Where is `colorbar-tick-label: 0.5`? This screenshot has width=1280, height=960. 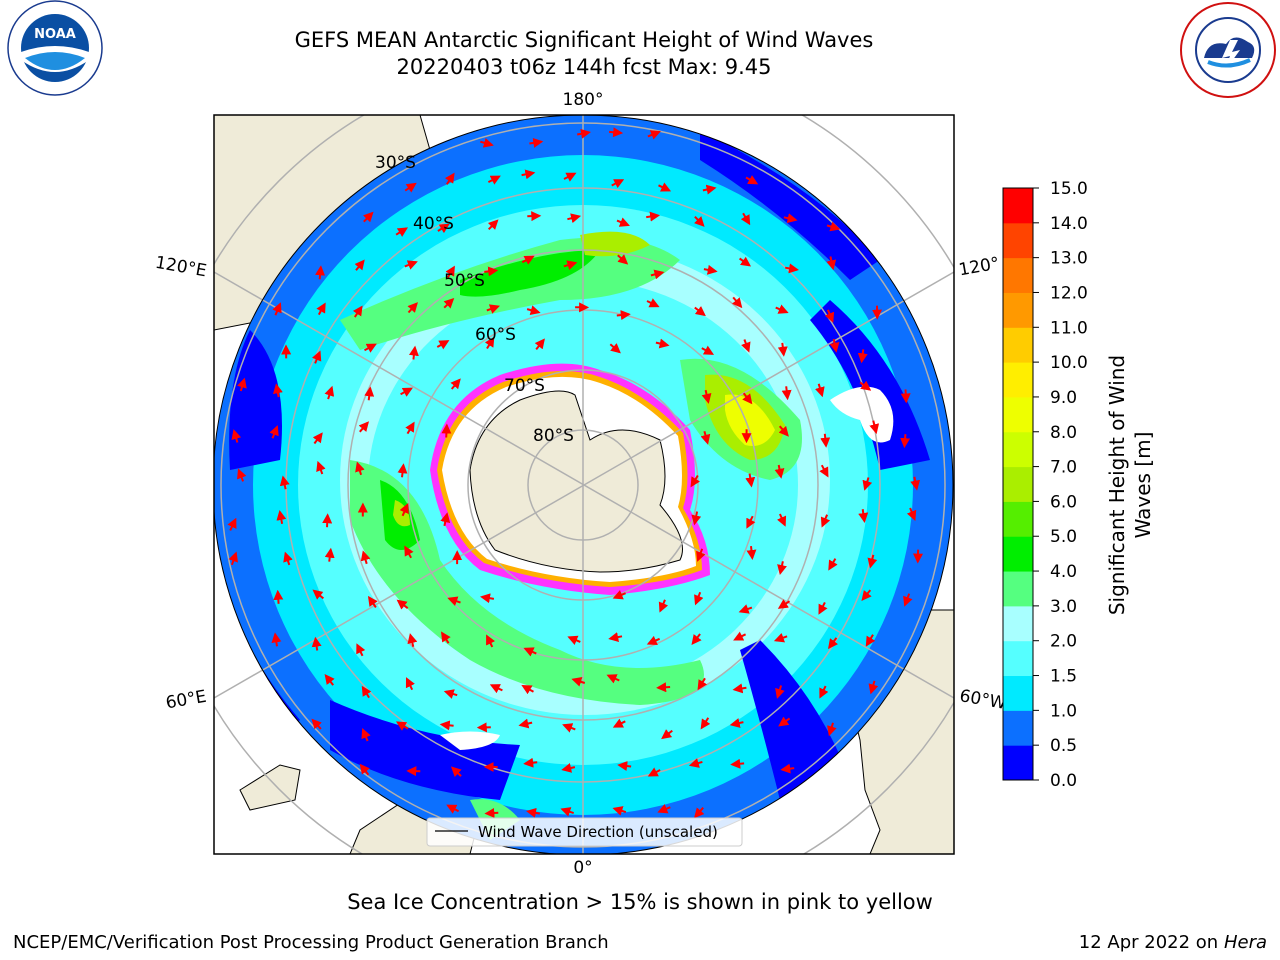 colorbar-tick-label: 0.5 is located at coordinates (1063, 746).